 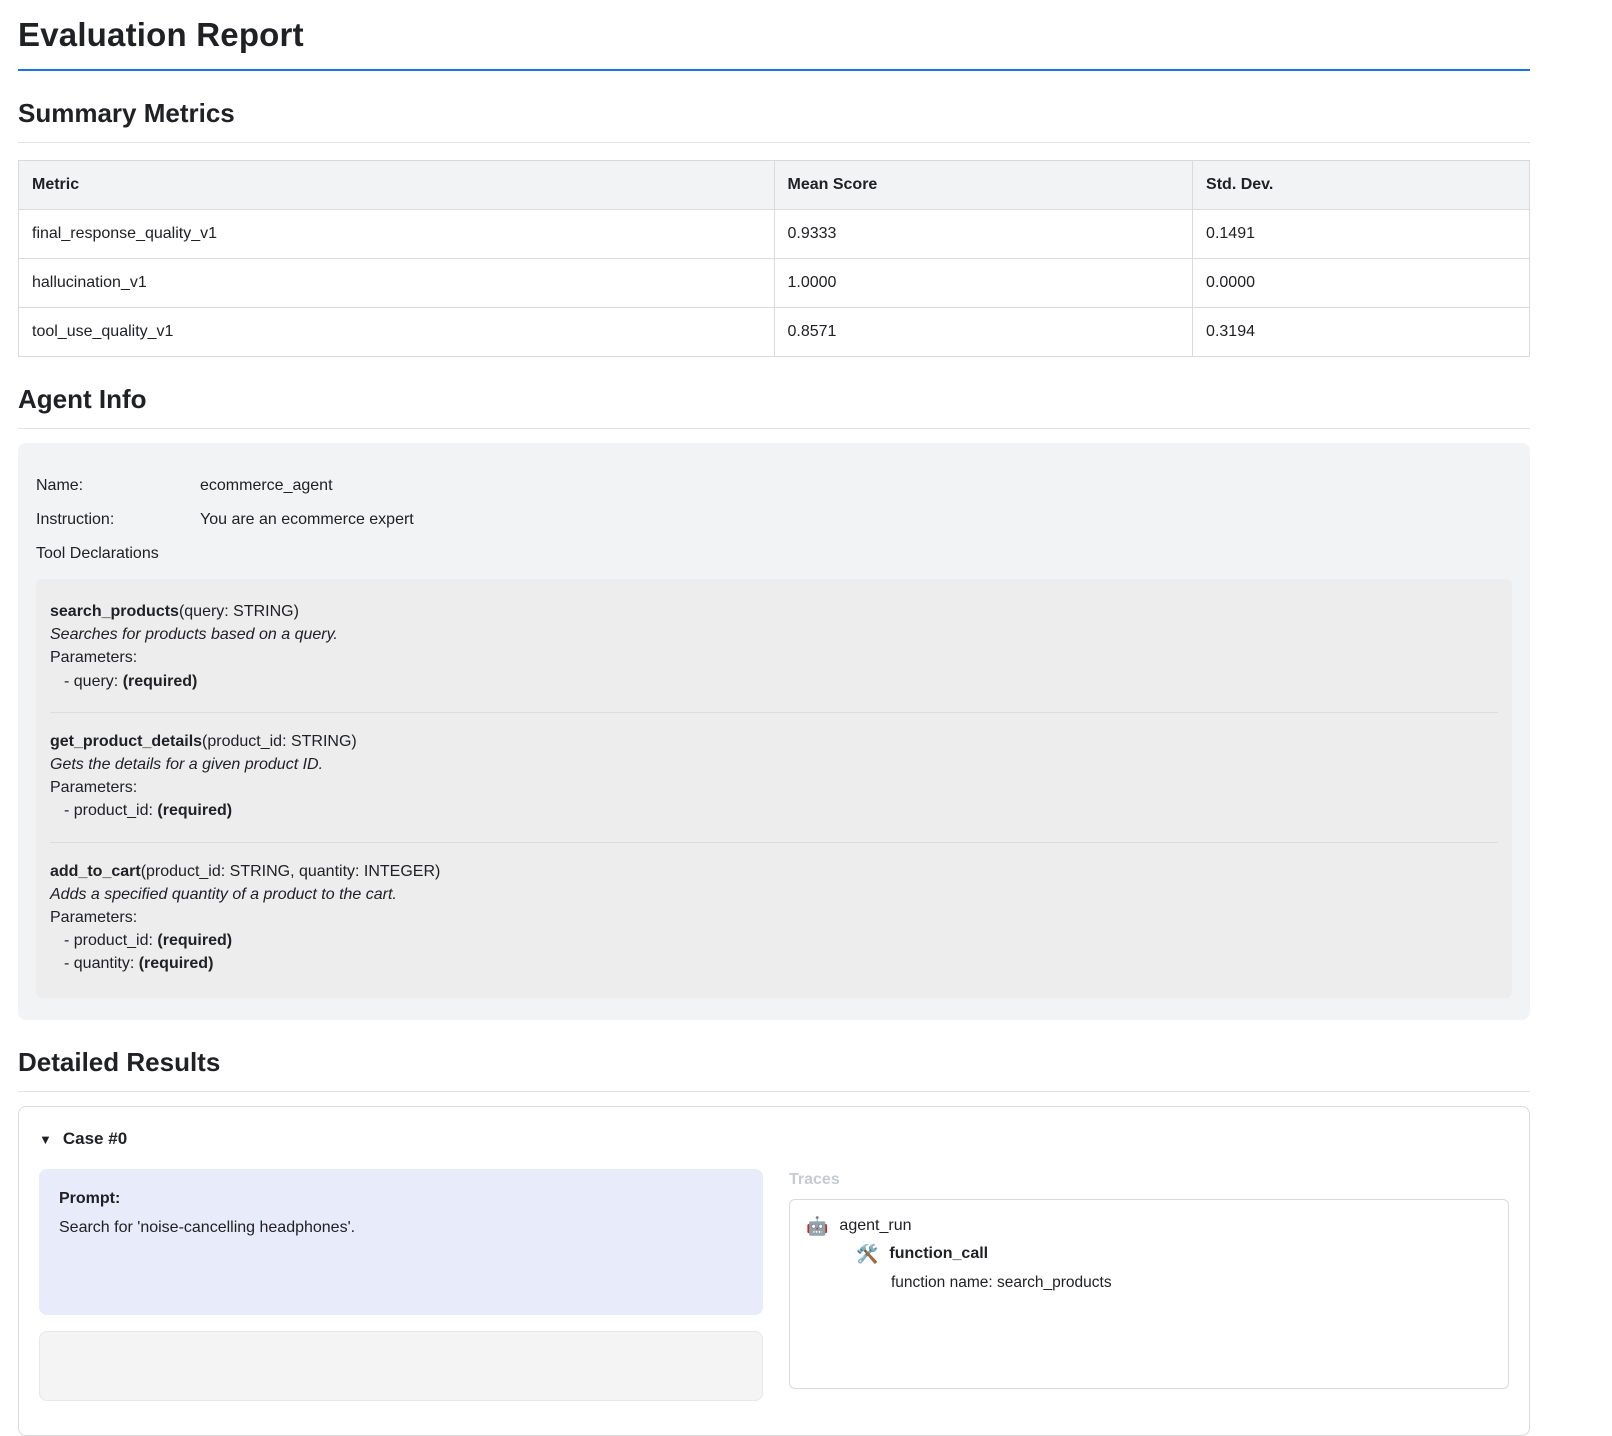 What do you see at coordinates (396, 185) in the screenshot?
I see `column-header-metric: Metric` at bounding box center [396, 185].